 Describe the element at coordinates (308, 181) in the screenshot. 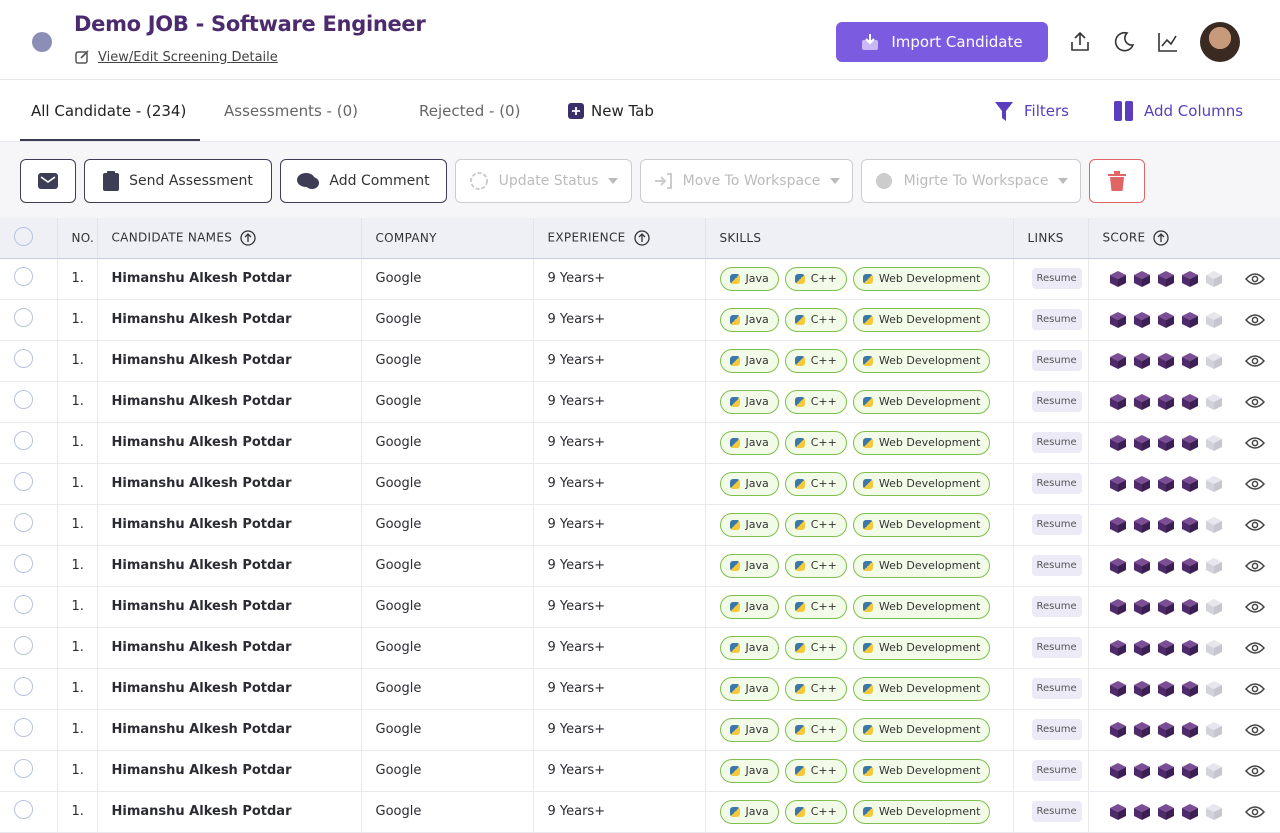

I see `comment-icon` at that location.